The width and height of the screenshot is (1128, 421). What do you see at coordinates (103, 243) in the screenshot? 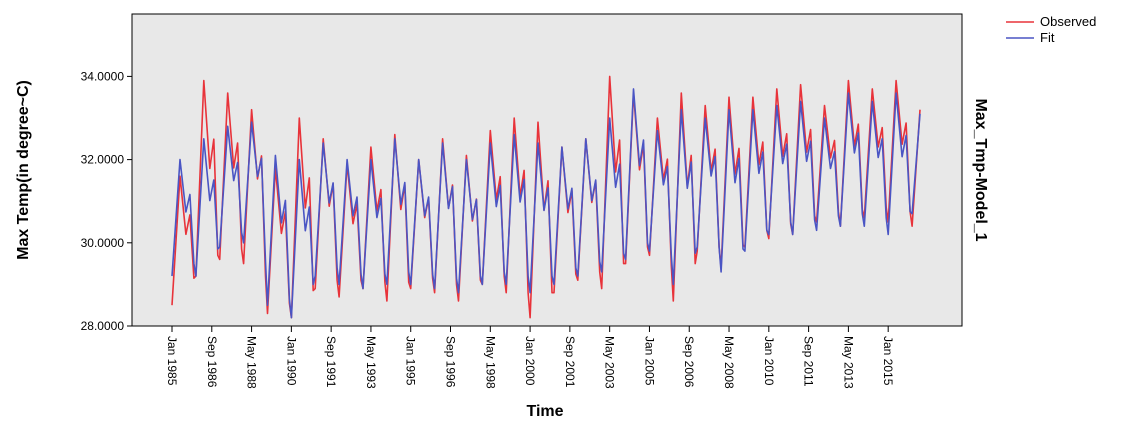
I see `y-tick-label: 30.0000` at bounding box center [103, 243].